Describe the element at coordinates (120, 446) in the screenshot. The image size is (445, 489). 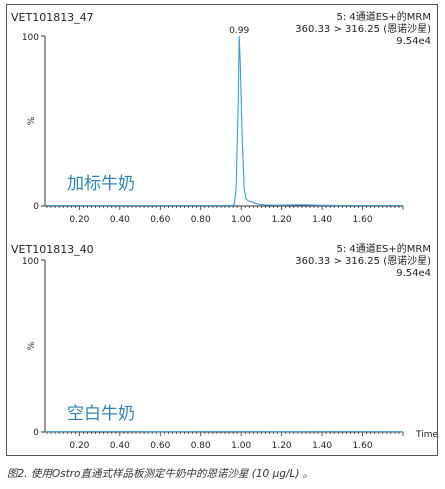
I see `panel2-x-tick-label-2: 0.40` at that location.